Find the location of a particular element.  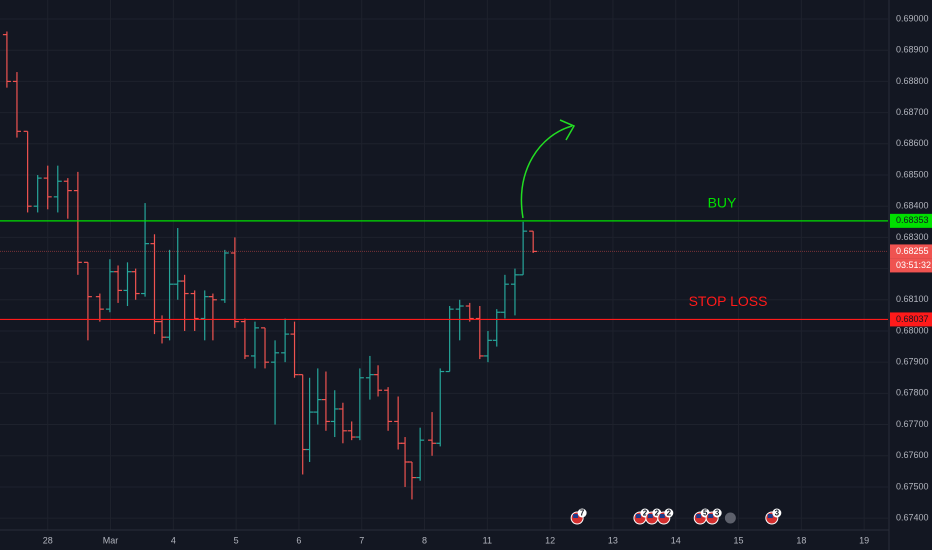

x-tick-label: 11 is located at coordinates (487, 540).